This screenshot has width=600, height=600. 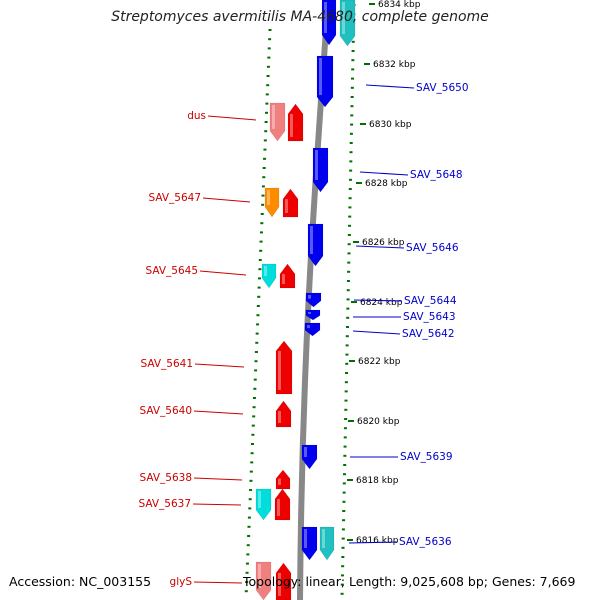 I want to click on scale-label: 6818 kbp, so click(x=377, y=481).